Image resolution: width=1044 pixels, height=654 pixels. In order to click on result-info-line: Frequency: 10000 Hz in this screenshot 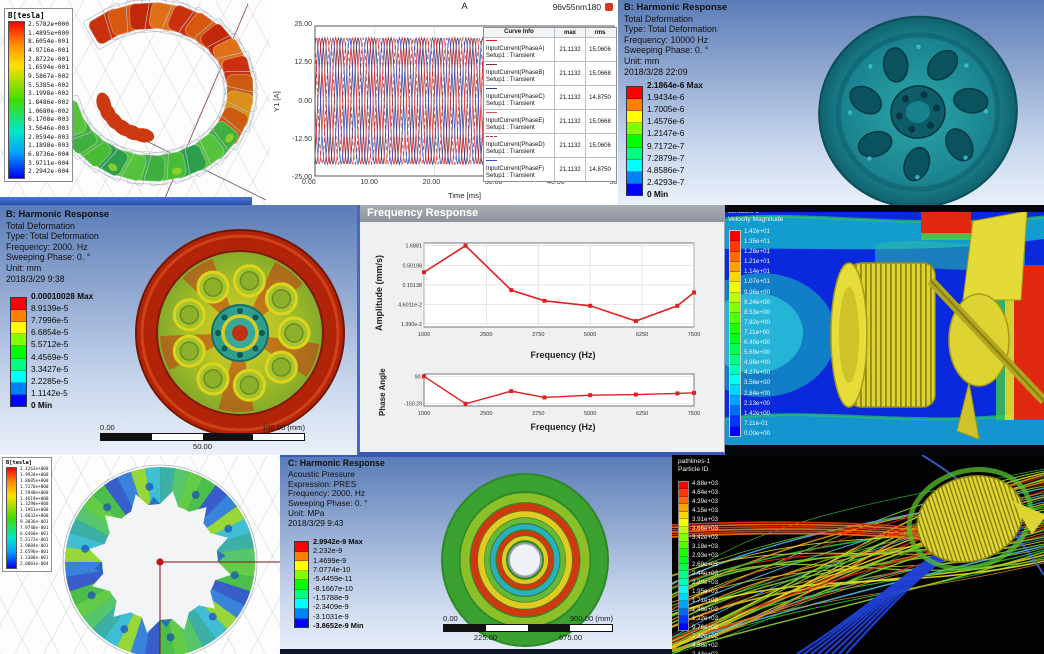, I will do `click(666, 39)`.